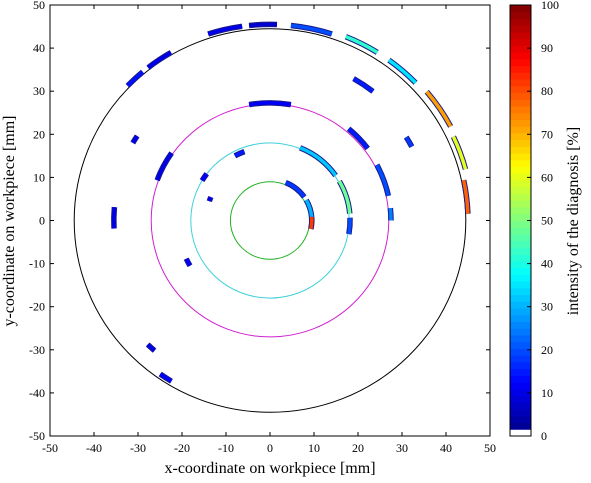 This screenshot has width=591, height=483. Describe the element at coordinates (37, 436) in the screenshot. I see `y-tick-label-10: -50` at that location.